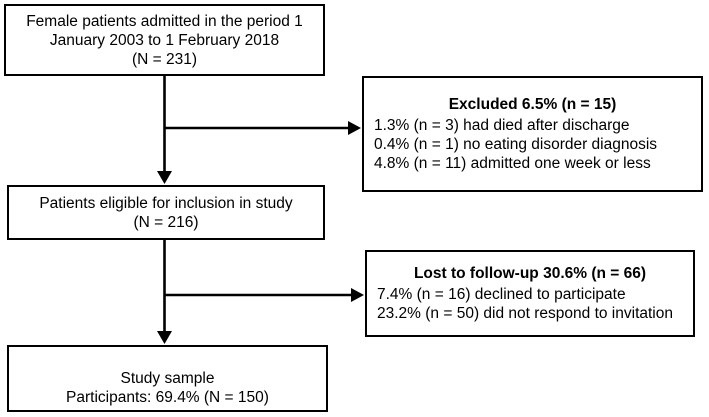 This screenshot has height=417, width=709. Describe the element at coordinates (164, 292) in the screenshot. I see `arrow-eligible-to-sample` at that location.